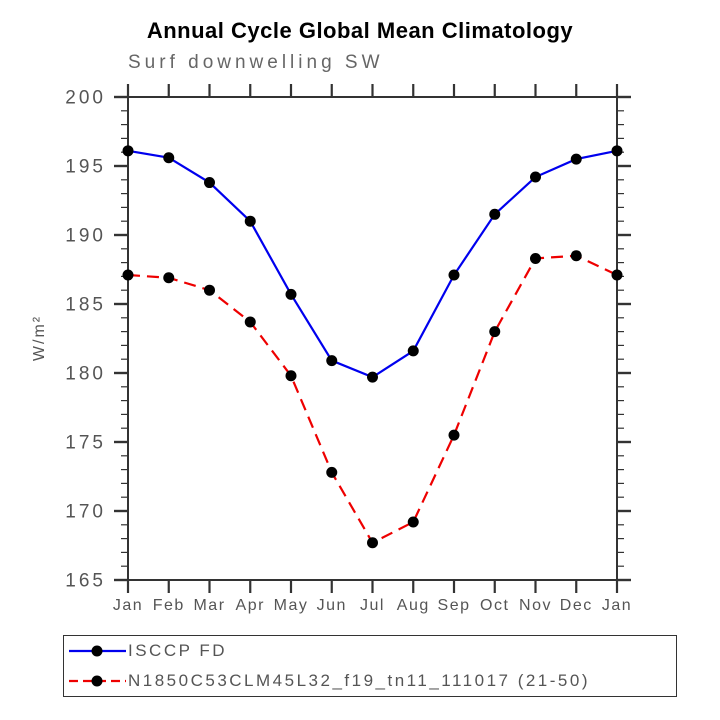  Describe the element at coordinates (85, 236) in the screenshot. I see `y-tick-label: 190` at that location.